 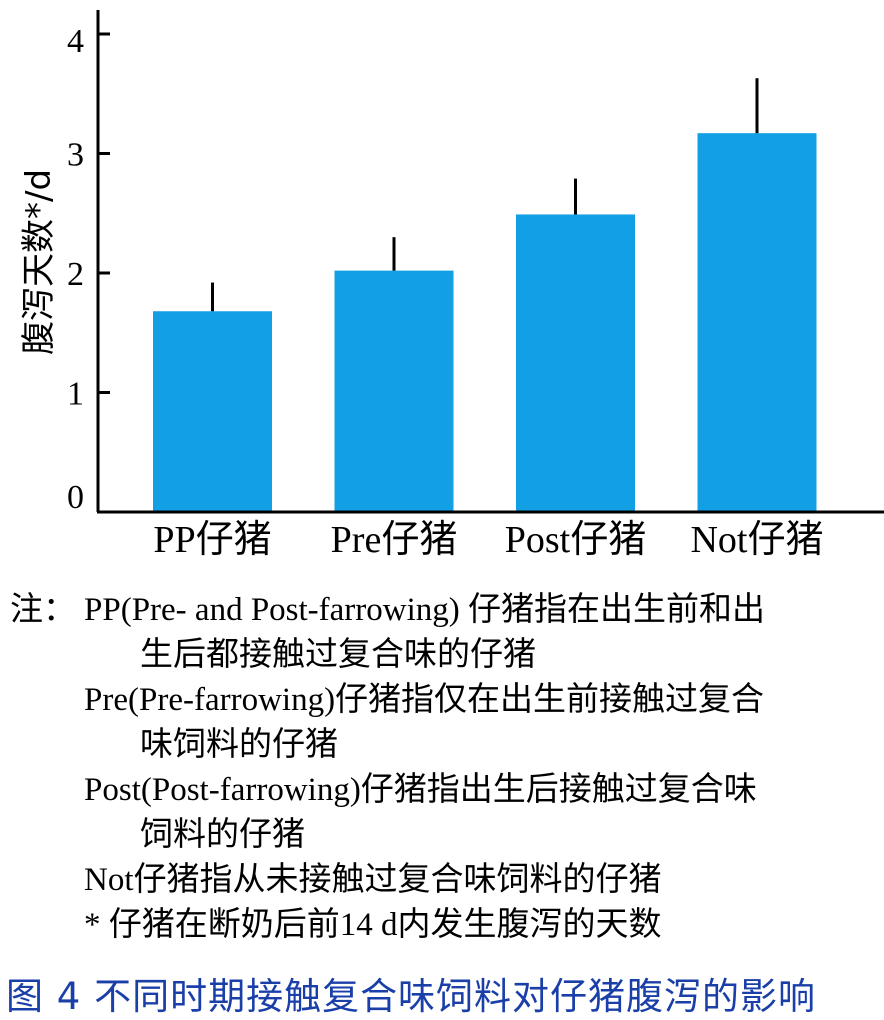 What do you see at coordinates (756, 540) in the screenshot?
I see `x-tick-label-4: Not仔猪` at bounding box center [756, 540].